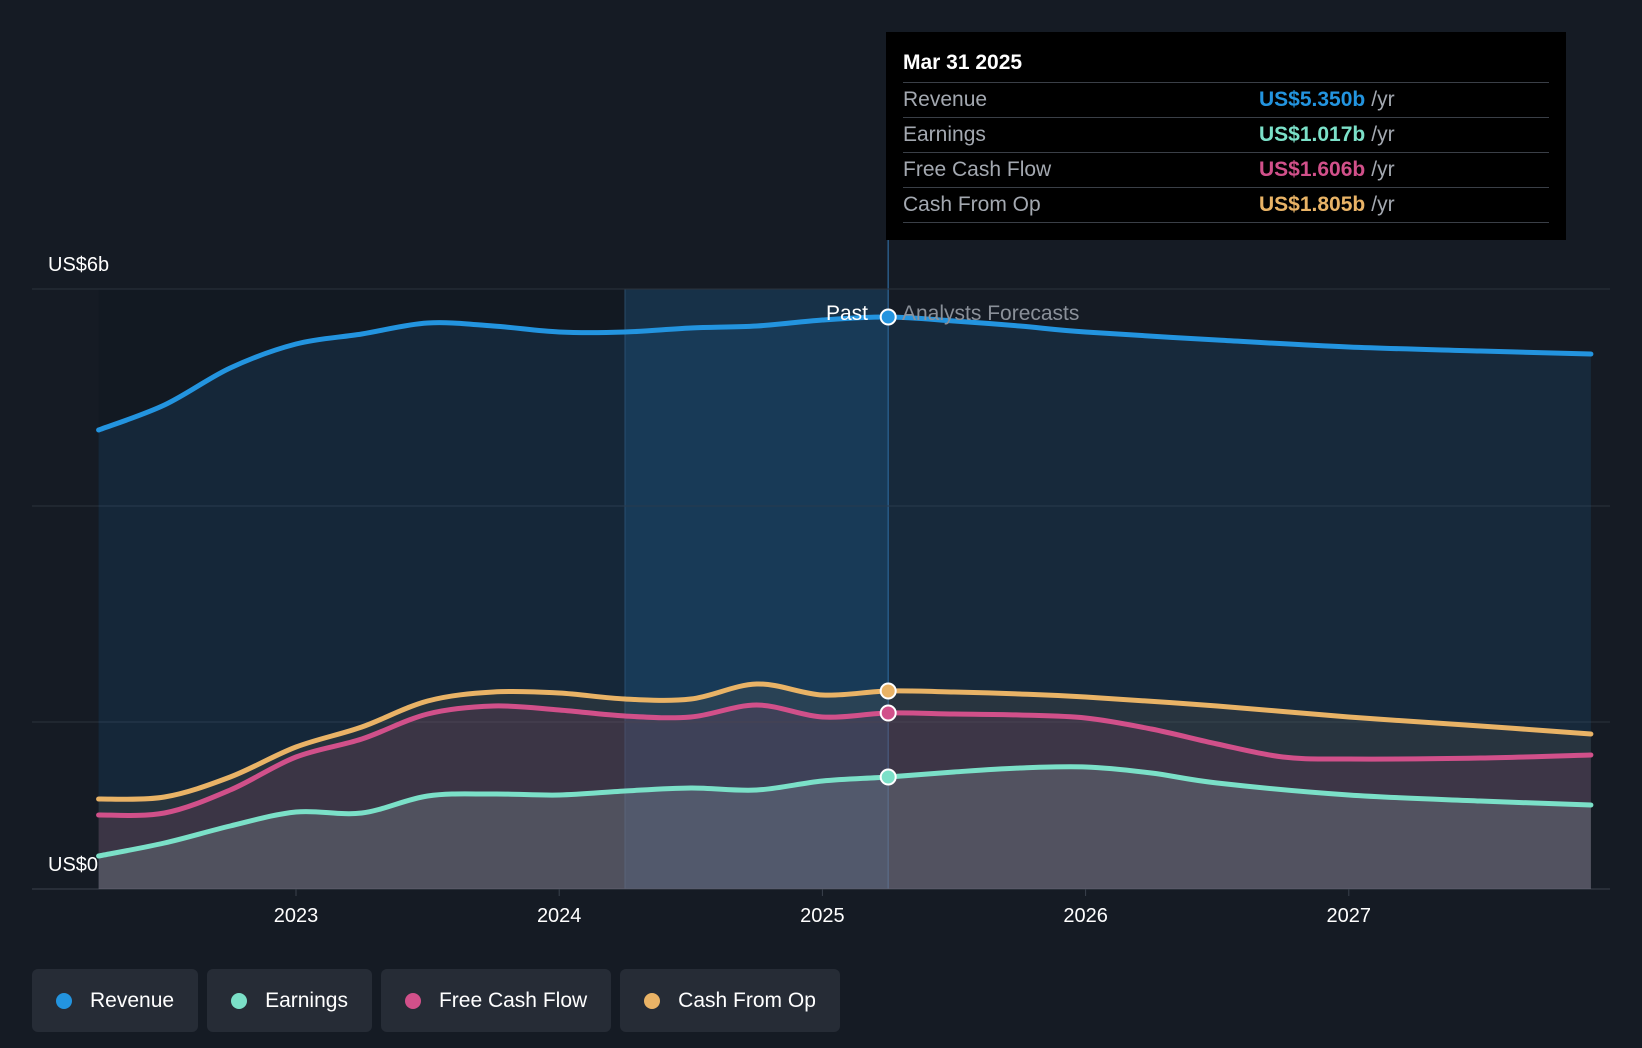  I want to click on y-axis-label-top: US$6b, so click(78, 265).